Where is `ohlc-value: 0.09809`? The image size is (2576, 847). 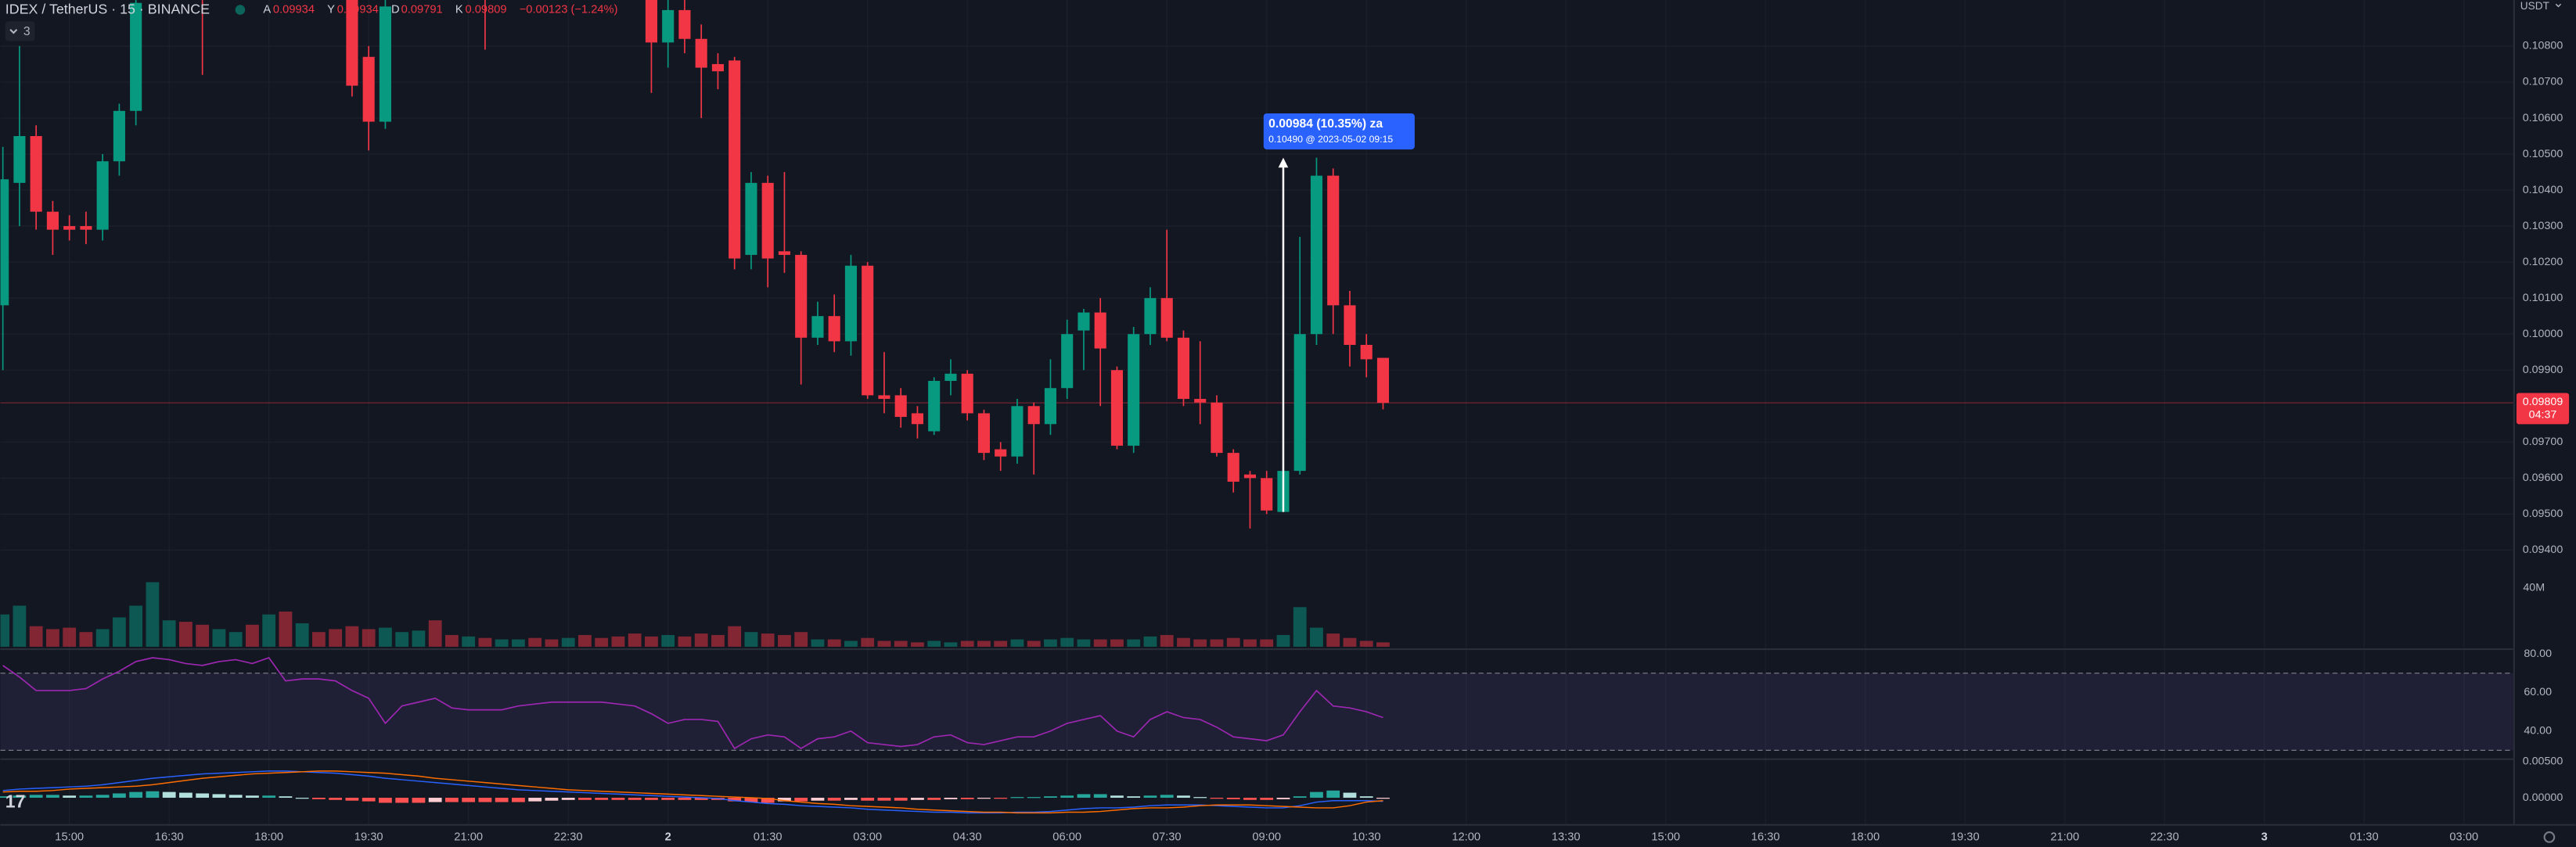
ohlc-value: 0.09809 is located at coordinates (486, 9).